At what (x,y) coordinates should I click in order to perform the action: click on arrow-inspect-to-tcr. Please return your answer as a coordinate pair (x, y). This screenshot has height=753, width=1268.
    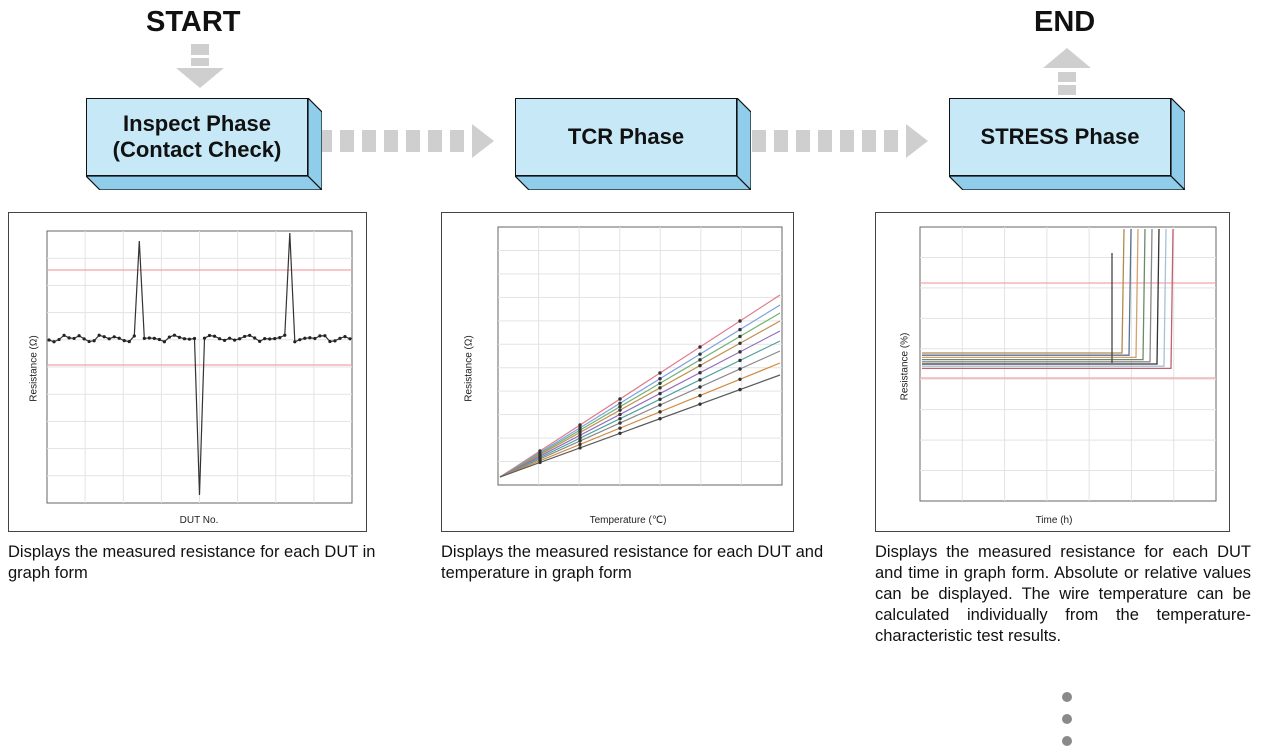
    Looking at the image, I should click on (406, 141).